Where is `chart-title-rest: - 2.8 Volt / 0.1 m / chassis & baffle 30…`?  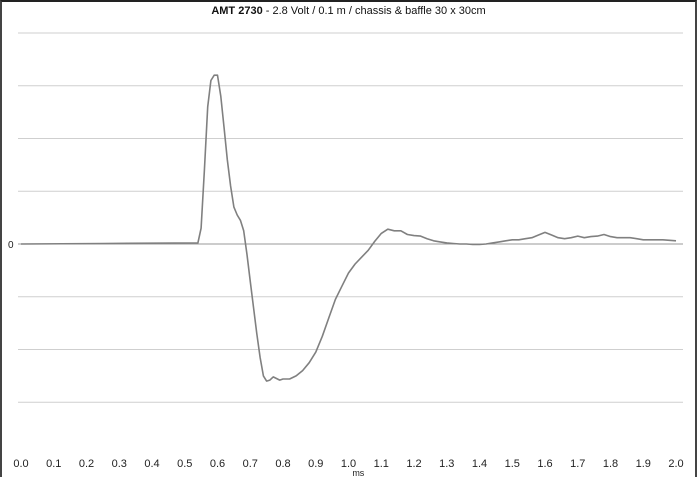
chart-title-rest: - 2.8 Volt / 0.1 m / chassis & baffle 30… is located at coordinates (374, 11).